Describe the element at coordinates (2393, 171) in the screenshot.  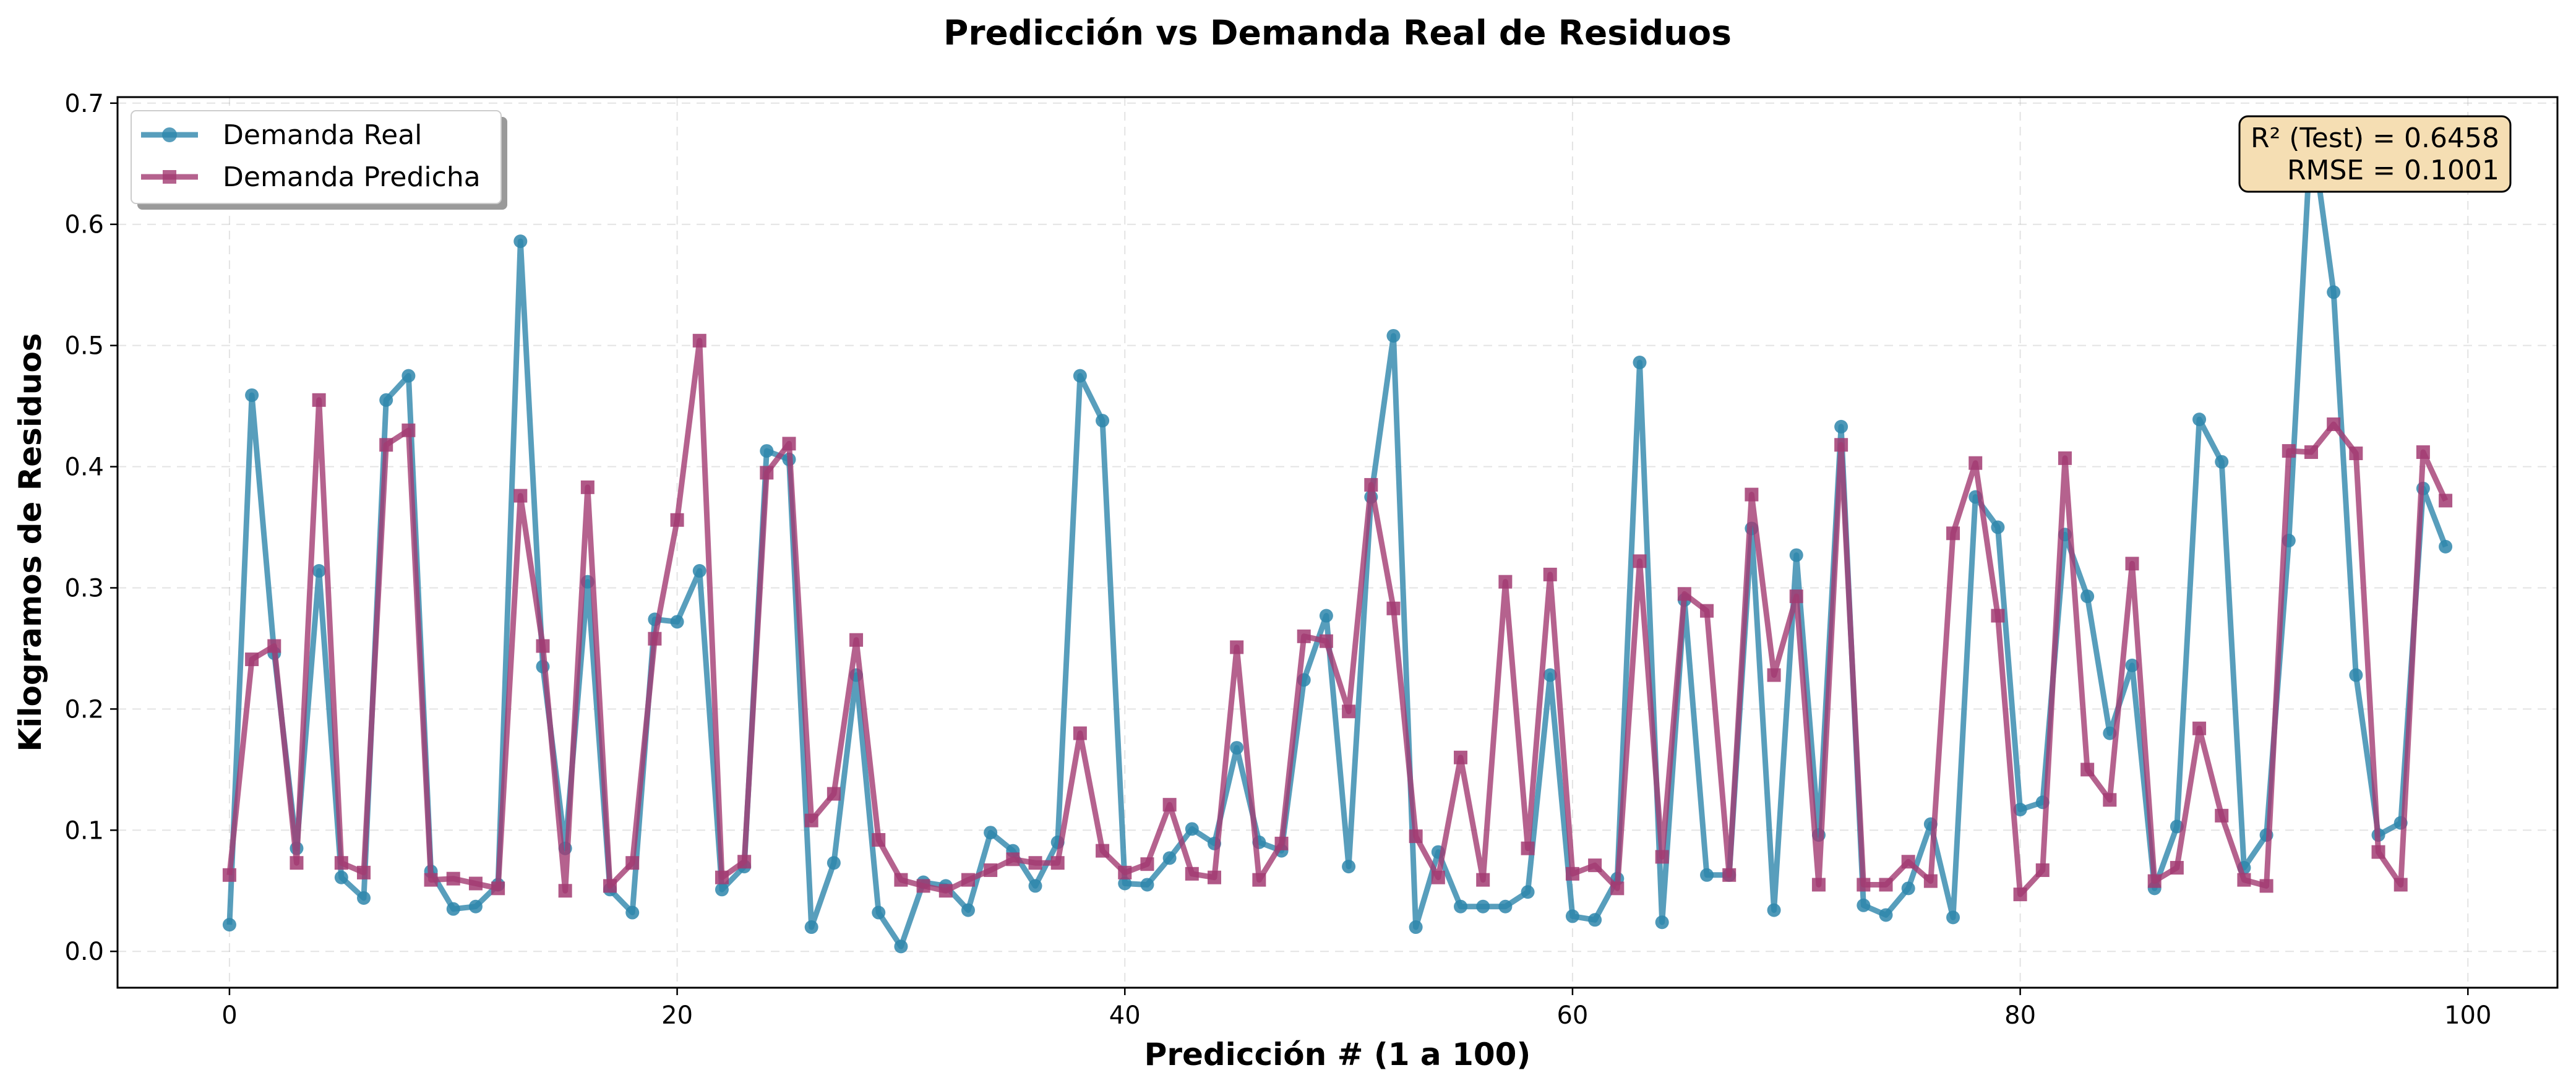
I see `metrics-rmse: RMSE = 0.1001` at that location.